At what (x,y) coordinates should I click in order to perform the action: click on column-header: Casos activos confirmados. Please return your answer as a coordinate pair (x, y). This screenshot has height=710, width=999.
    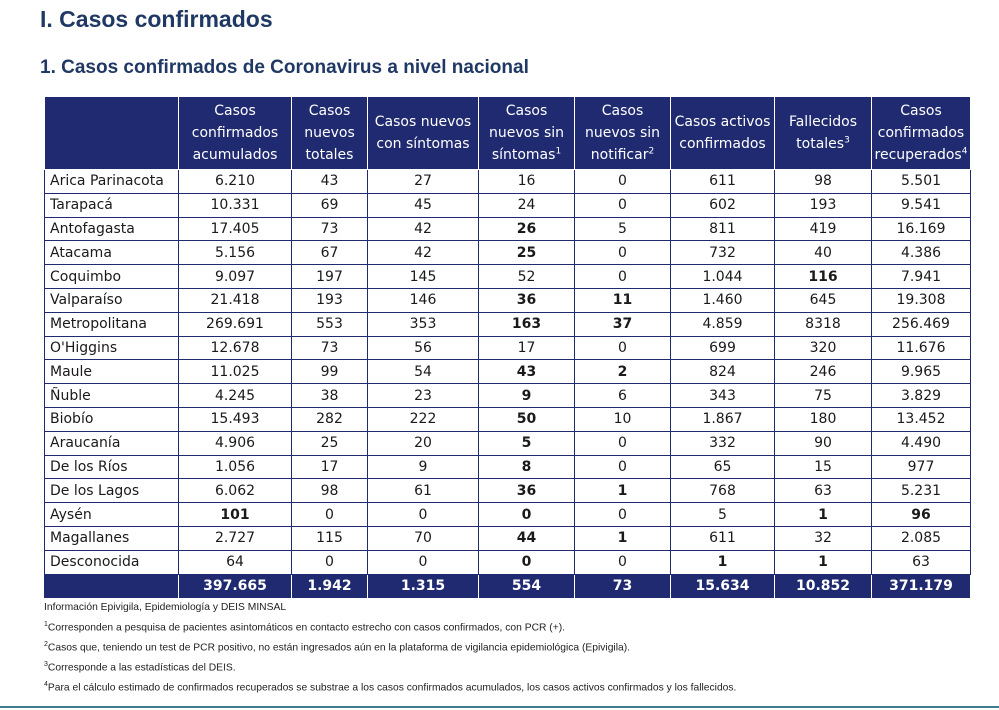
    Looking at the image, I should click on (722, 133).